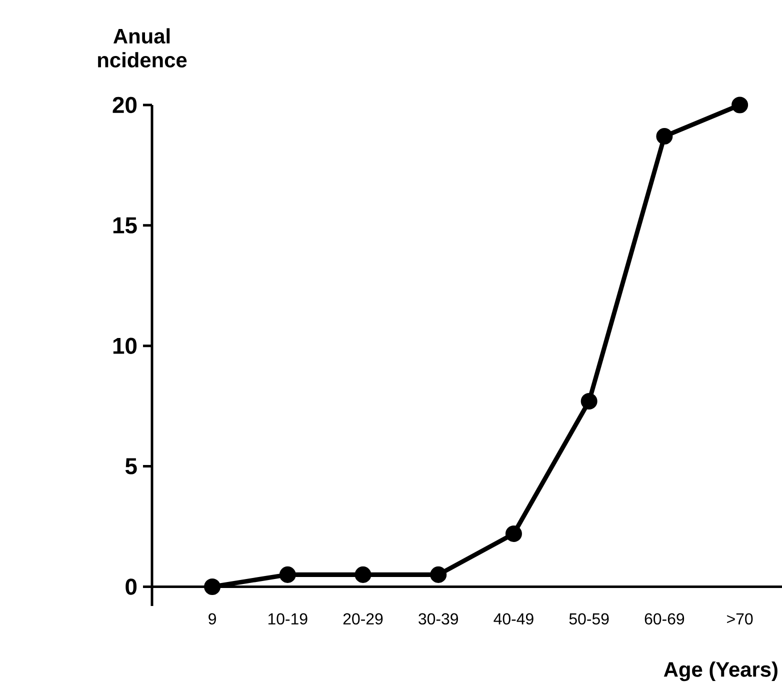  Describe the element at coordinates (124, 105) in the screenshot. I see `y-tick-label: 20` at that location.